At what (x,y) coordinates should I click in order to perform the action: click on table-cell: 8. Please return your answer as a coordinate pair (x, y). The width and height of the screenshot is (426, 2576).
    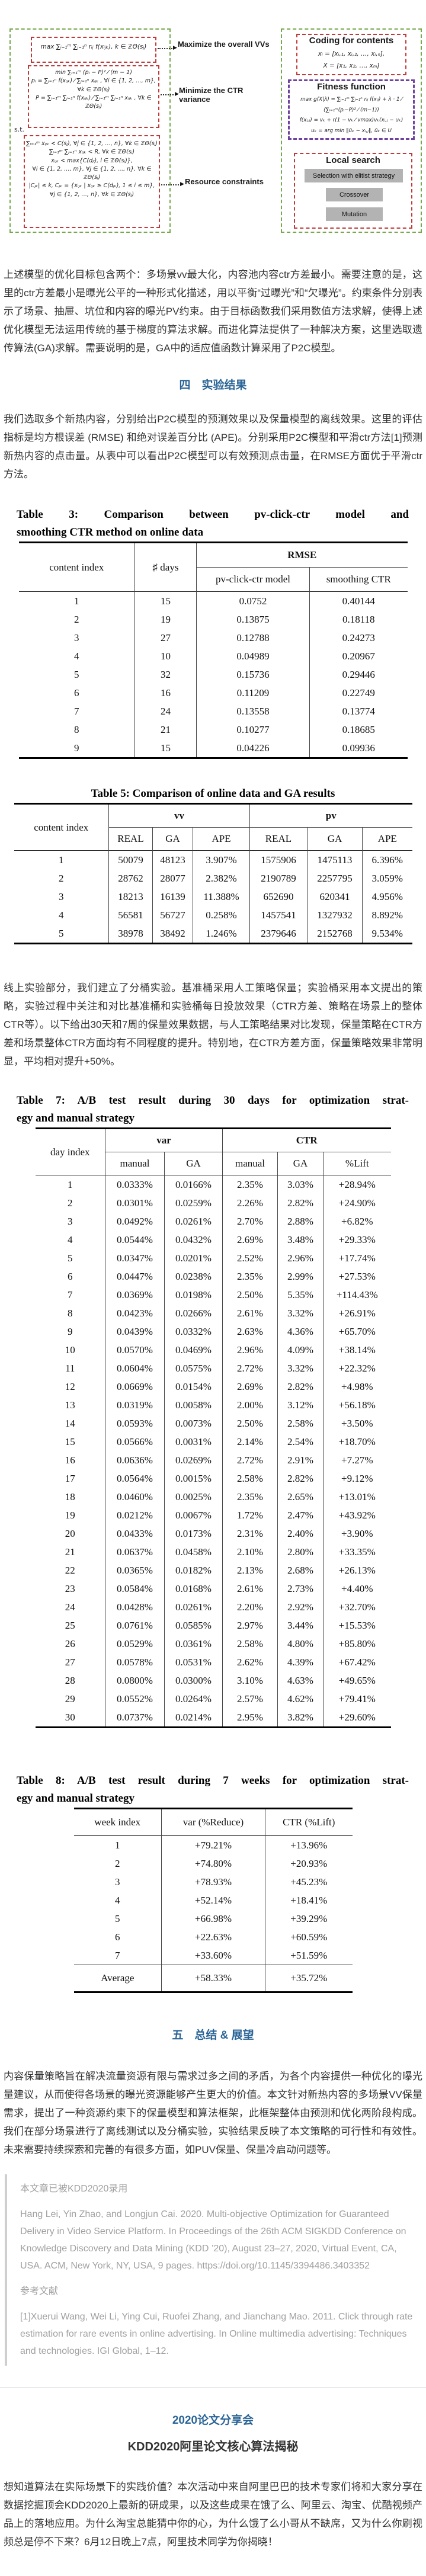
    Looking at the image, I should click on (76, 729).